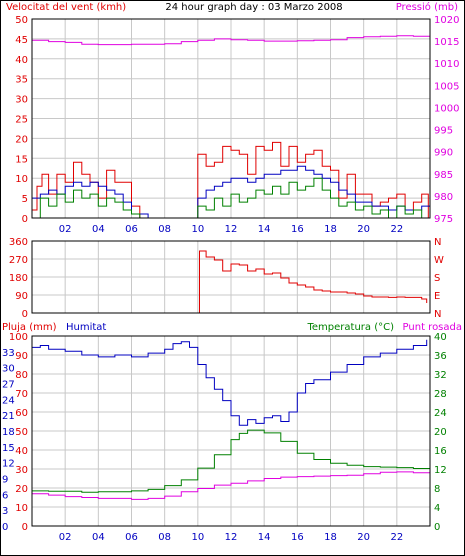 The height and width of the screenshot is (556, 465). I want to click on y-tick-label-right: 36, so click(440, 356).